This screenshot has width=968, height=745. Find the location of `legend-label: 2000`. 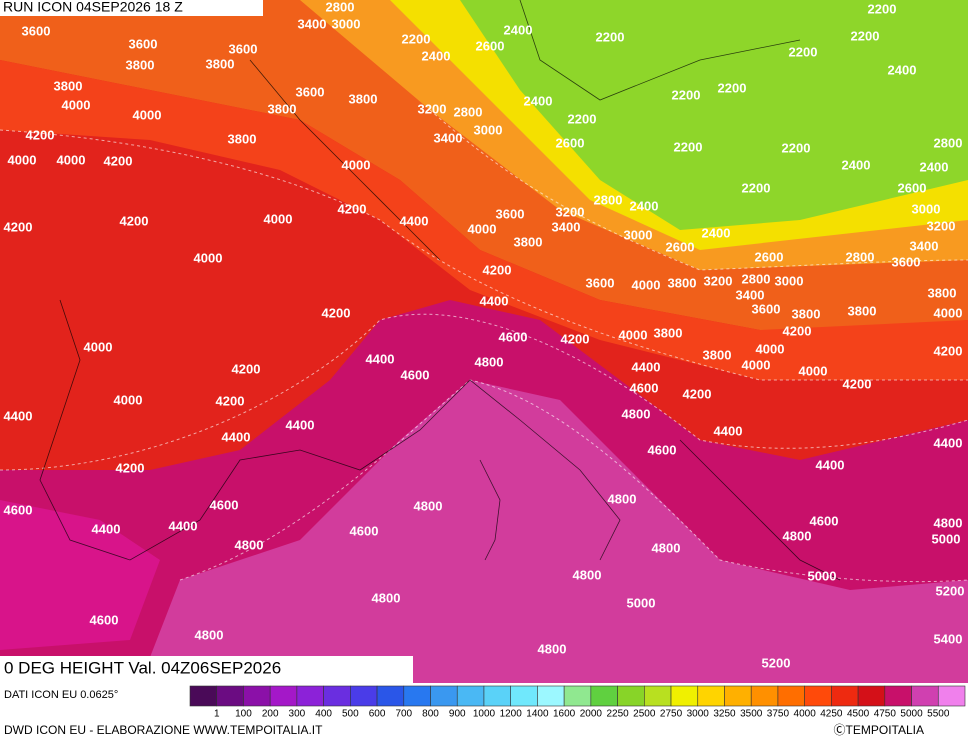

legend-label: 2000 is located at coordinates (591, 714).